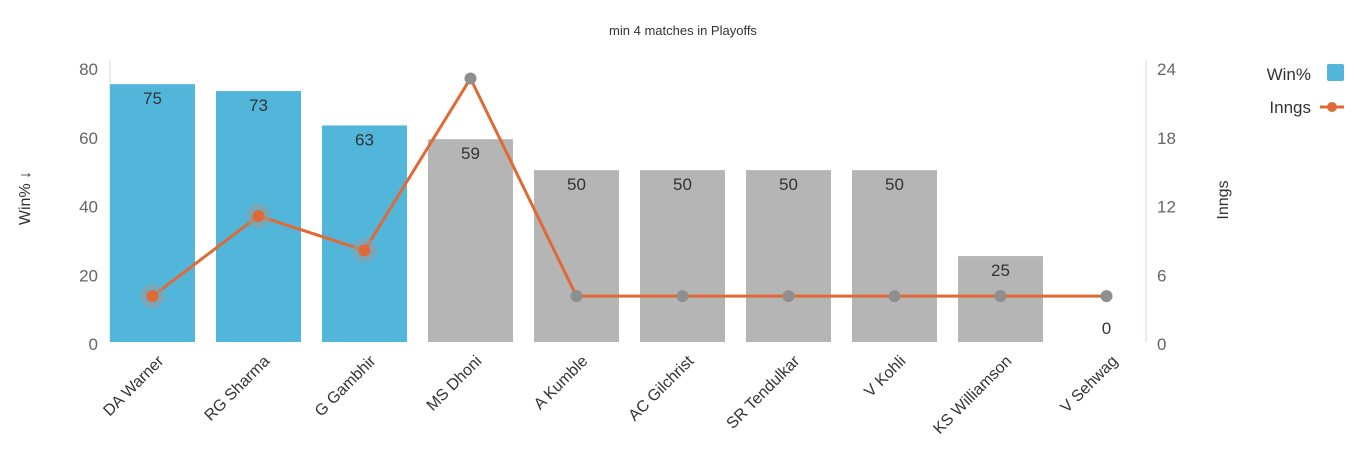 This screenshot has height=474, width=1354. I want to click on legend-label-inngs: Inngs, so click(1290, 107).